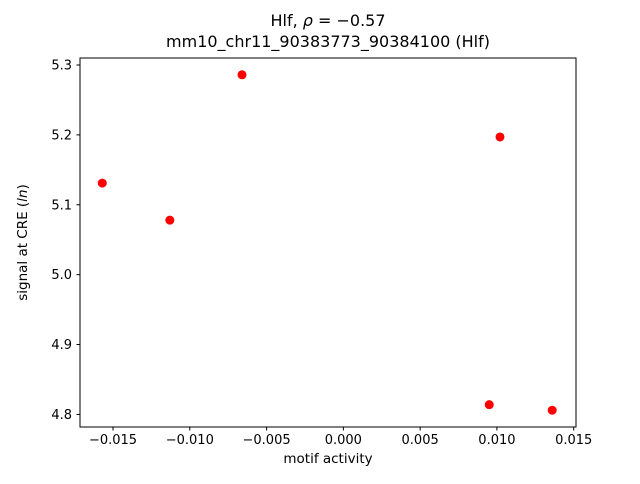 The height and width of the screenshot is (484, 640). What do you see at coordinates (190, 440) in the screenshot?
I see `x-tick-label: −0.010` at bounding box center [190, 440].